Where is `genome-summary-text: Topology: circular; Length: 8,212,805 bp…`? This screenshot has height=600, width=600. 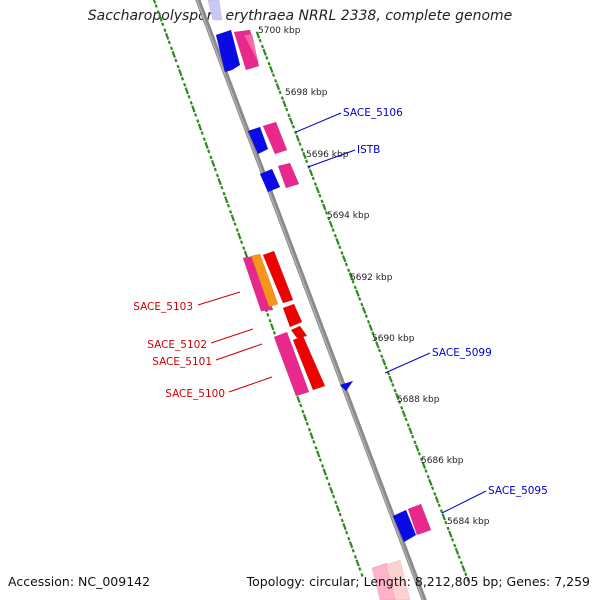
genome-summary-text: Topology: circular; Length: 8,212,805 bp… is located at coordinates (418, 581).